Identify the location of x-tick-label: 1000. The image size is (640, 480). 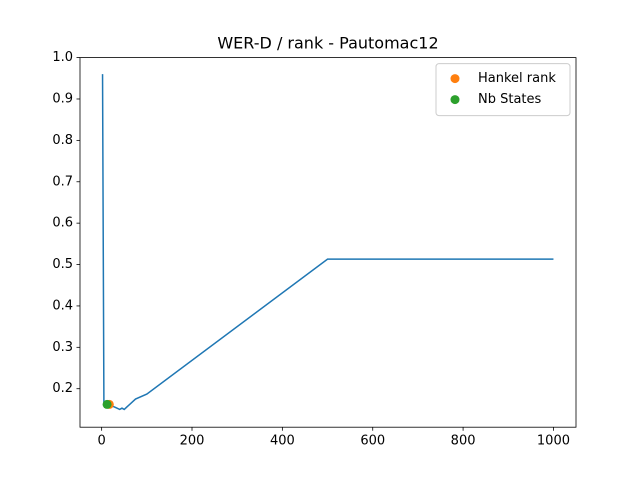
(553, 441).